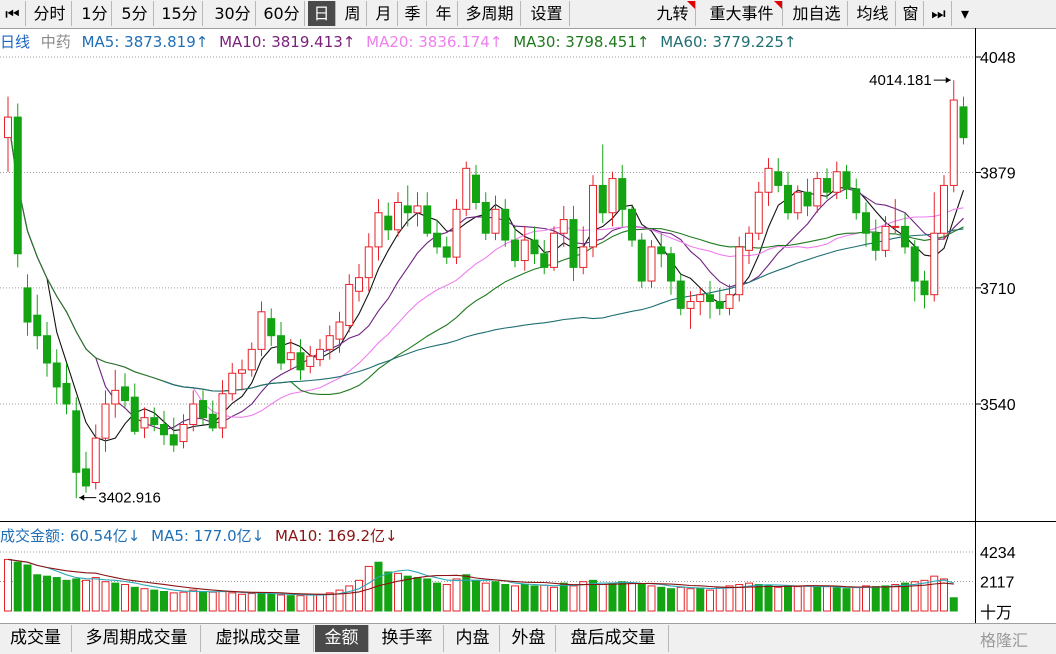 The width and height of the screenshot is (1056, 654). Describe the element at coordinates (911, 13) in the screenshot. I see `tool-button-4: 窗` at that location.